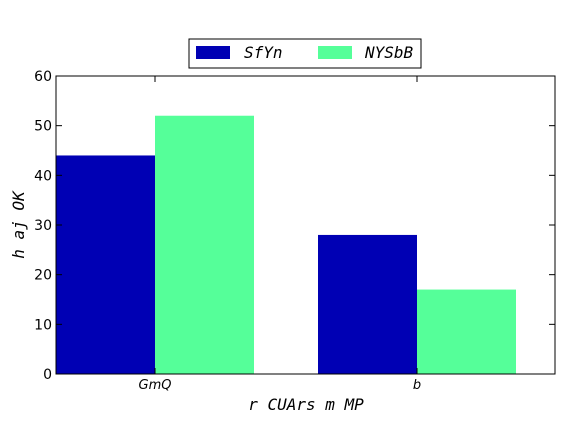 This screenshot has width=568, height=430. Describe the element at coordinates (43, 325) in the screenshot. I see `y-tick-label-1: 10` at that location.